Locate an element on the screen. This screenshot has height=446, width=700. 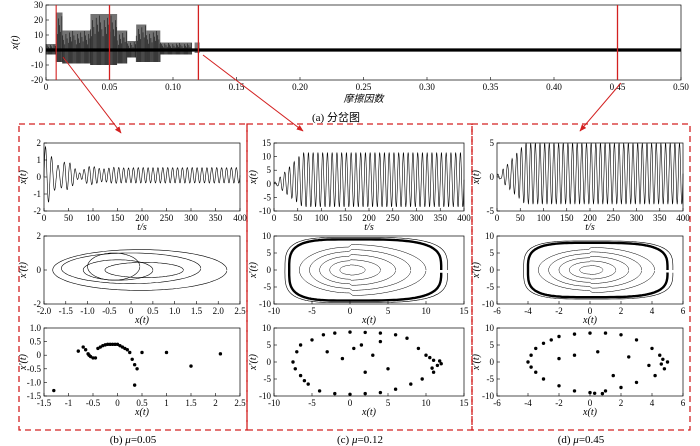
panel-c-time-xtick-label: 400 is located at coordinates (464, 218).